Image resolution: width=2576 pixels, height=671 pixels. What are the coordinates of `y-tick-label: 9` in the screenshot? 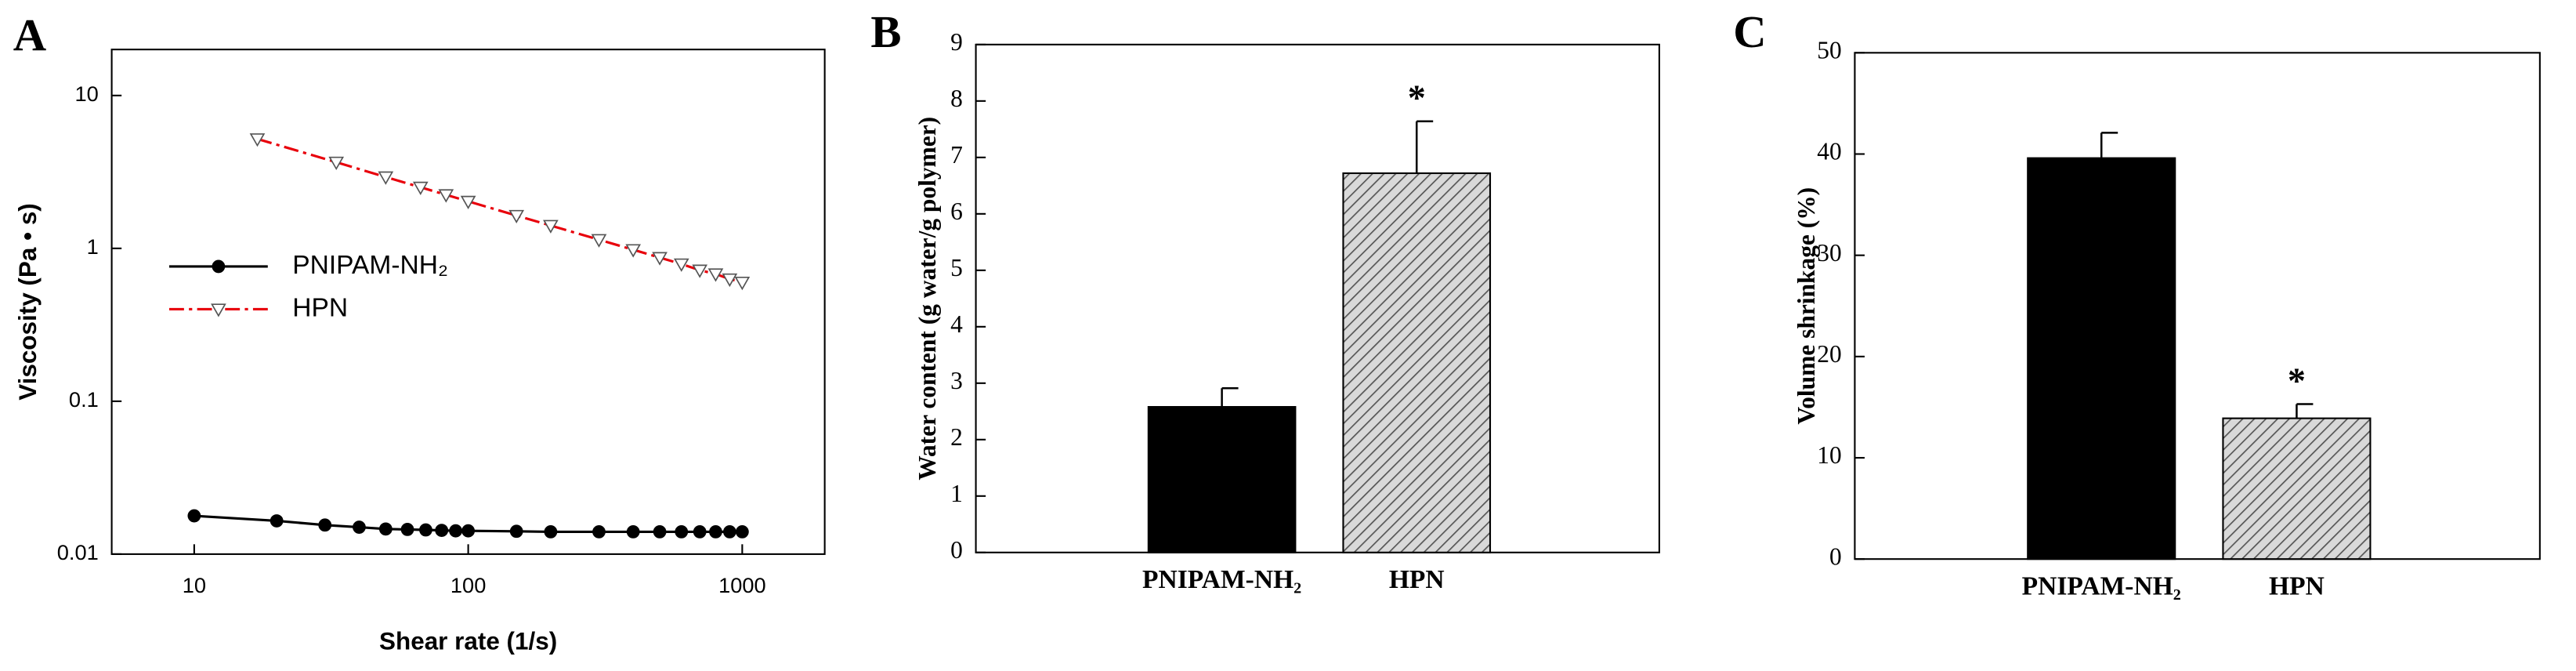 It's located at (957, 42).